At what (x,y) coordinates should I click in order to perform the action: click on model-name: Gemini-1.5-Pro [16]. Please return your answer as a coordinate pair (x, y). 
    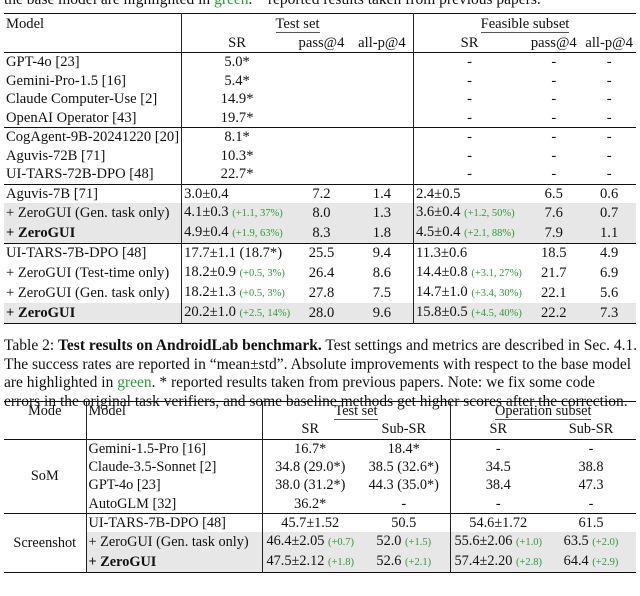
    Looking at the image, I should click on (174, 448).